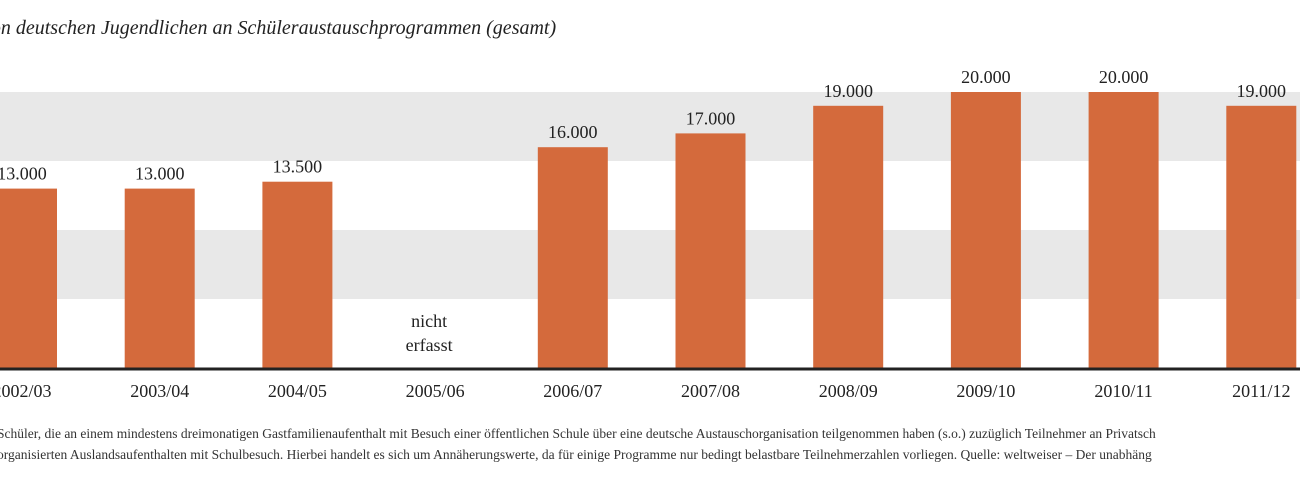 The image size is (1300, 491). Describe the element at coordinates (159, 391) in the screenshot. I see `x-tick-label: 2003/04` at that location.